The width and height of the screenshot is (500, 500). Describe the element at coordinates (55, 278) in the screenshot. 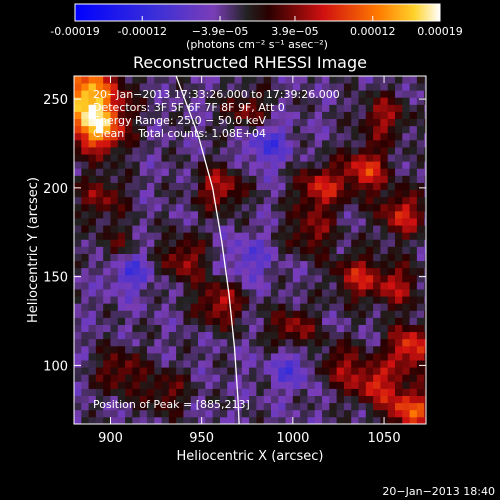

I see `y-tick-label: 150` at that location.